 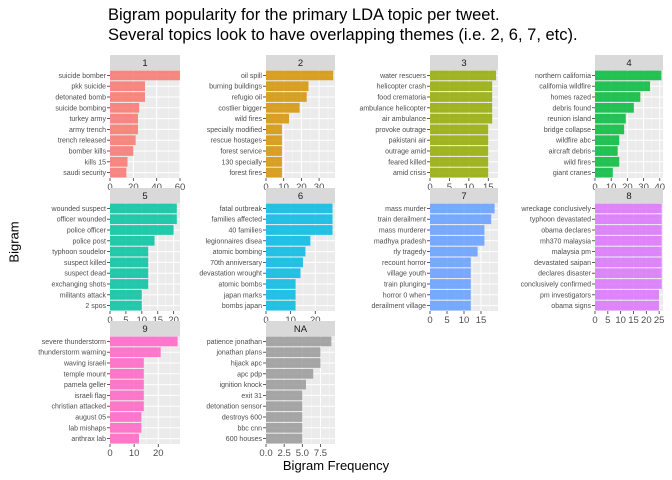 What do you see at coordinates (659, 320) in the screenshot?
I see `x-tick-label: 25` at bounding box center [659, 320].